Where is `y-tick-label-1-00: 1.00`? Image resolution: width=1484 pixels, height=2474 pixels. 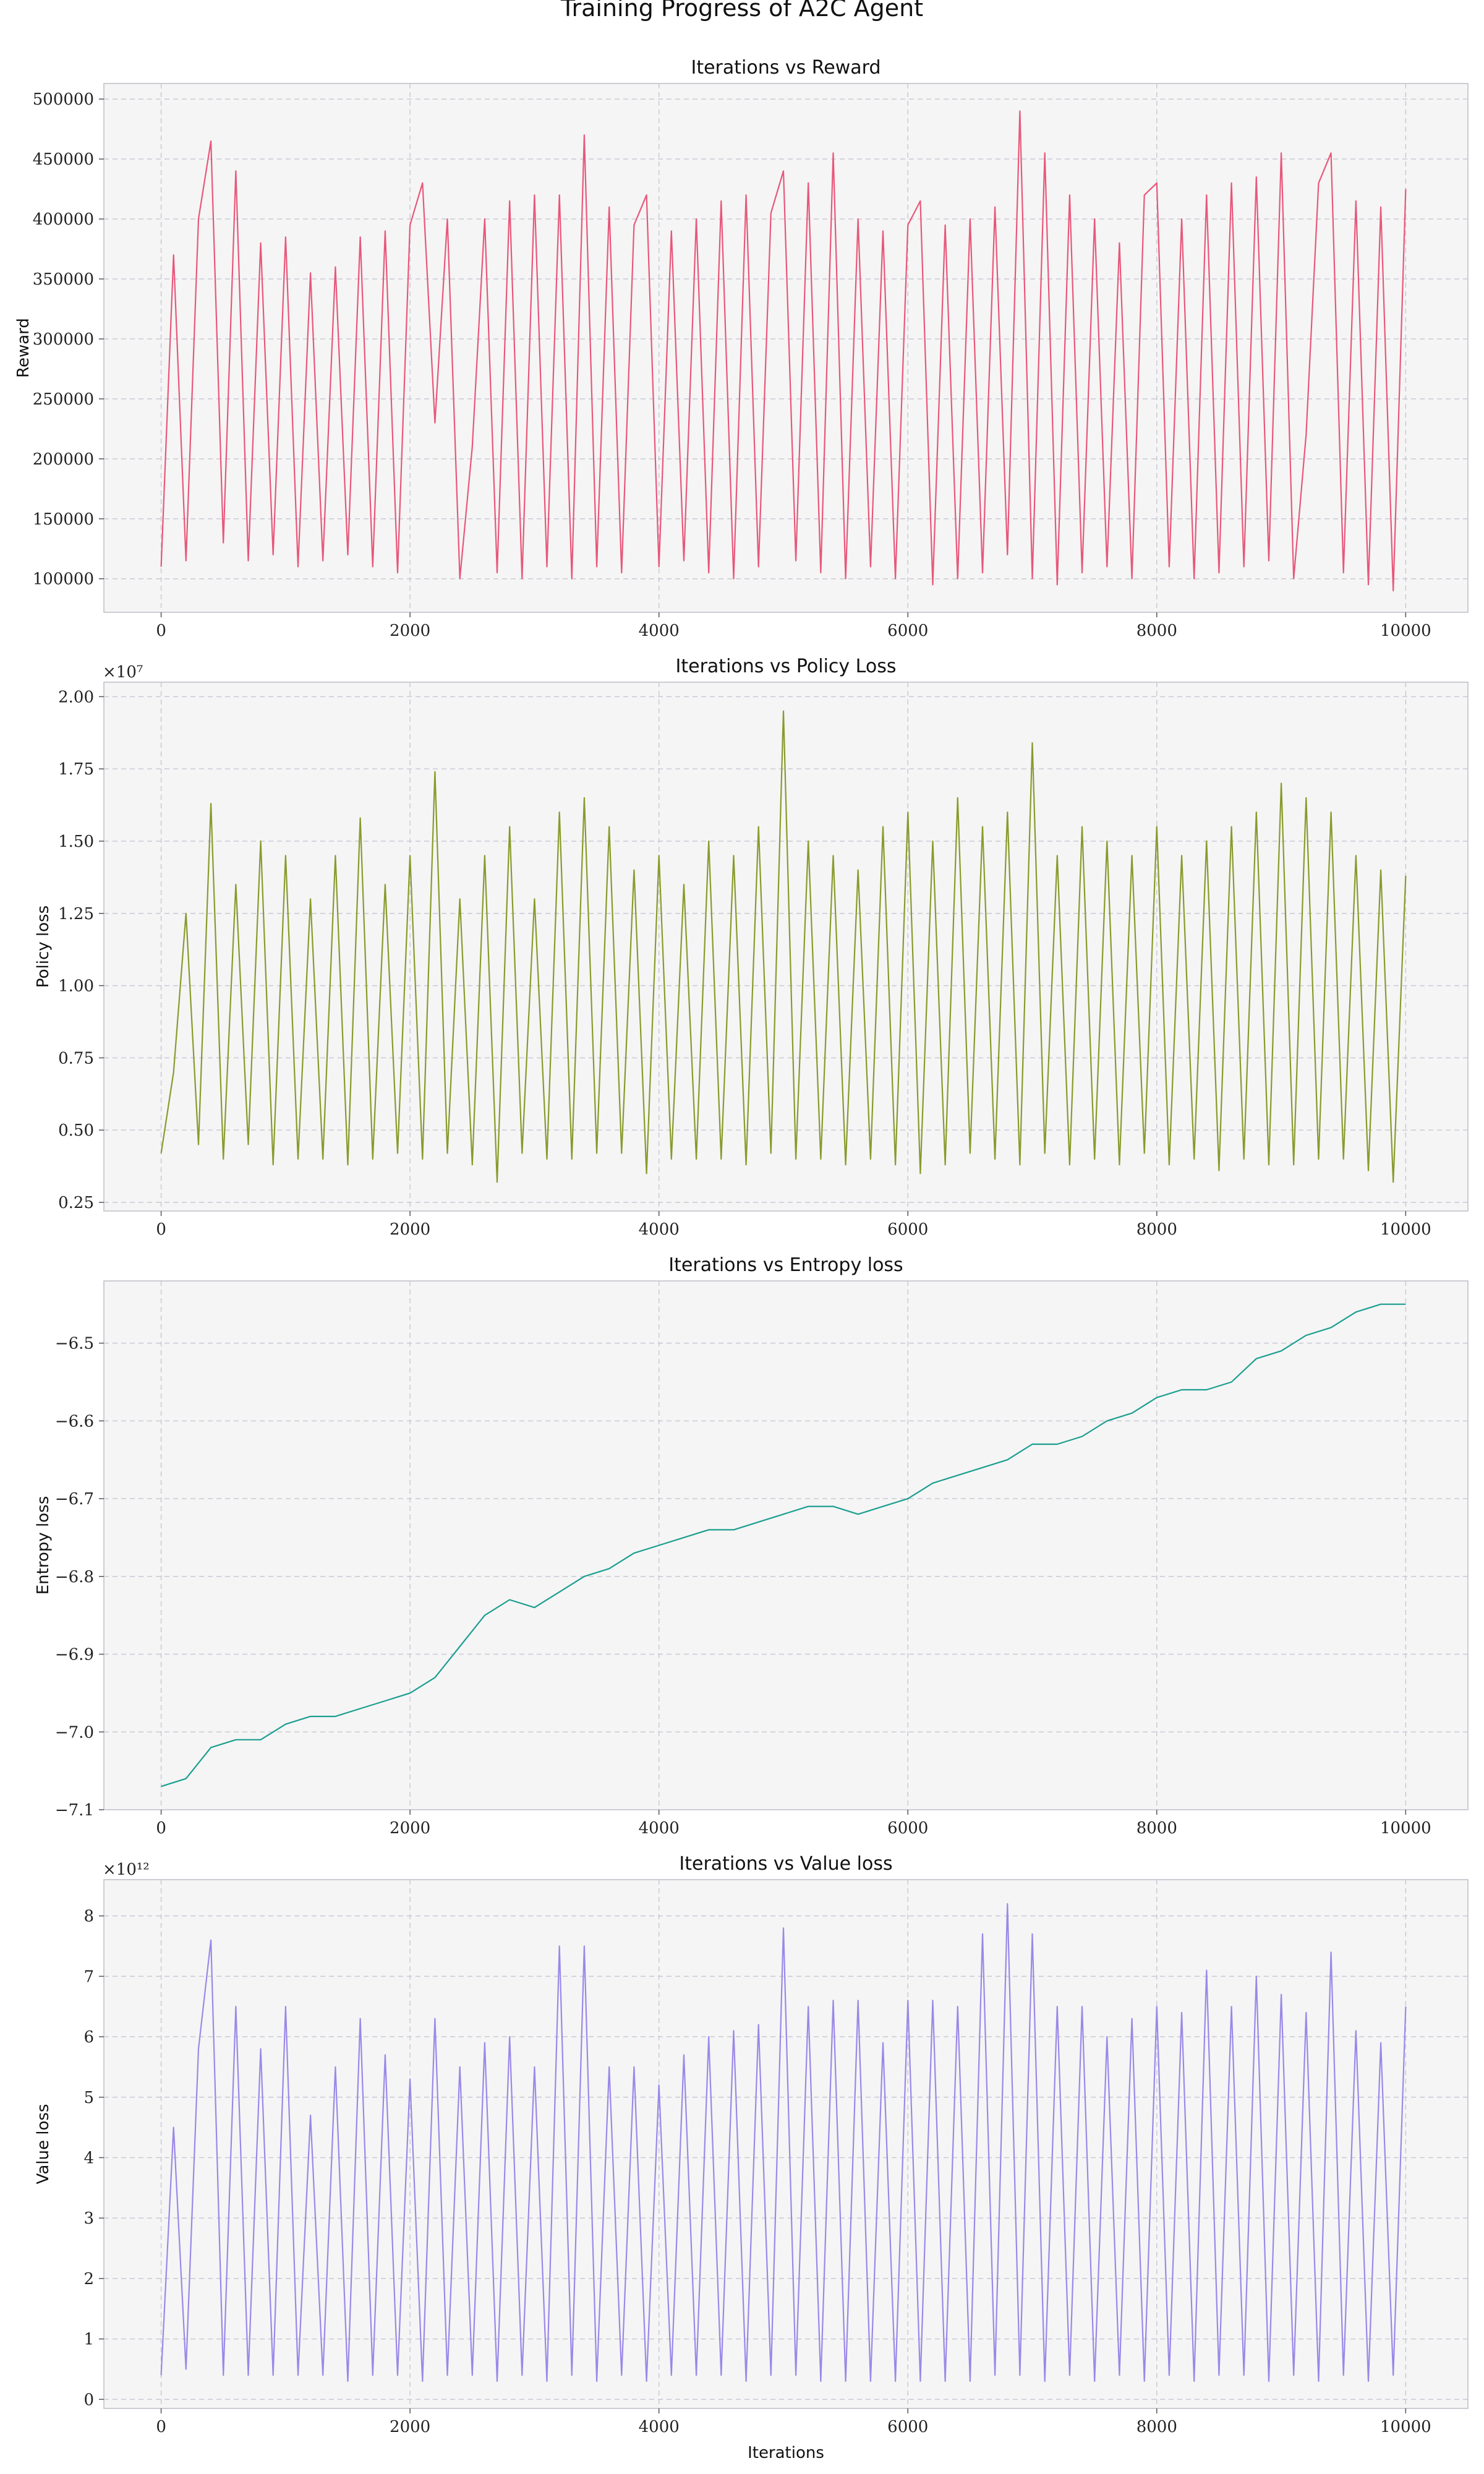
y-tick-label-1-00: 1.00 is located at coordinates (76, 986).